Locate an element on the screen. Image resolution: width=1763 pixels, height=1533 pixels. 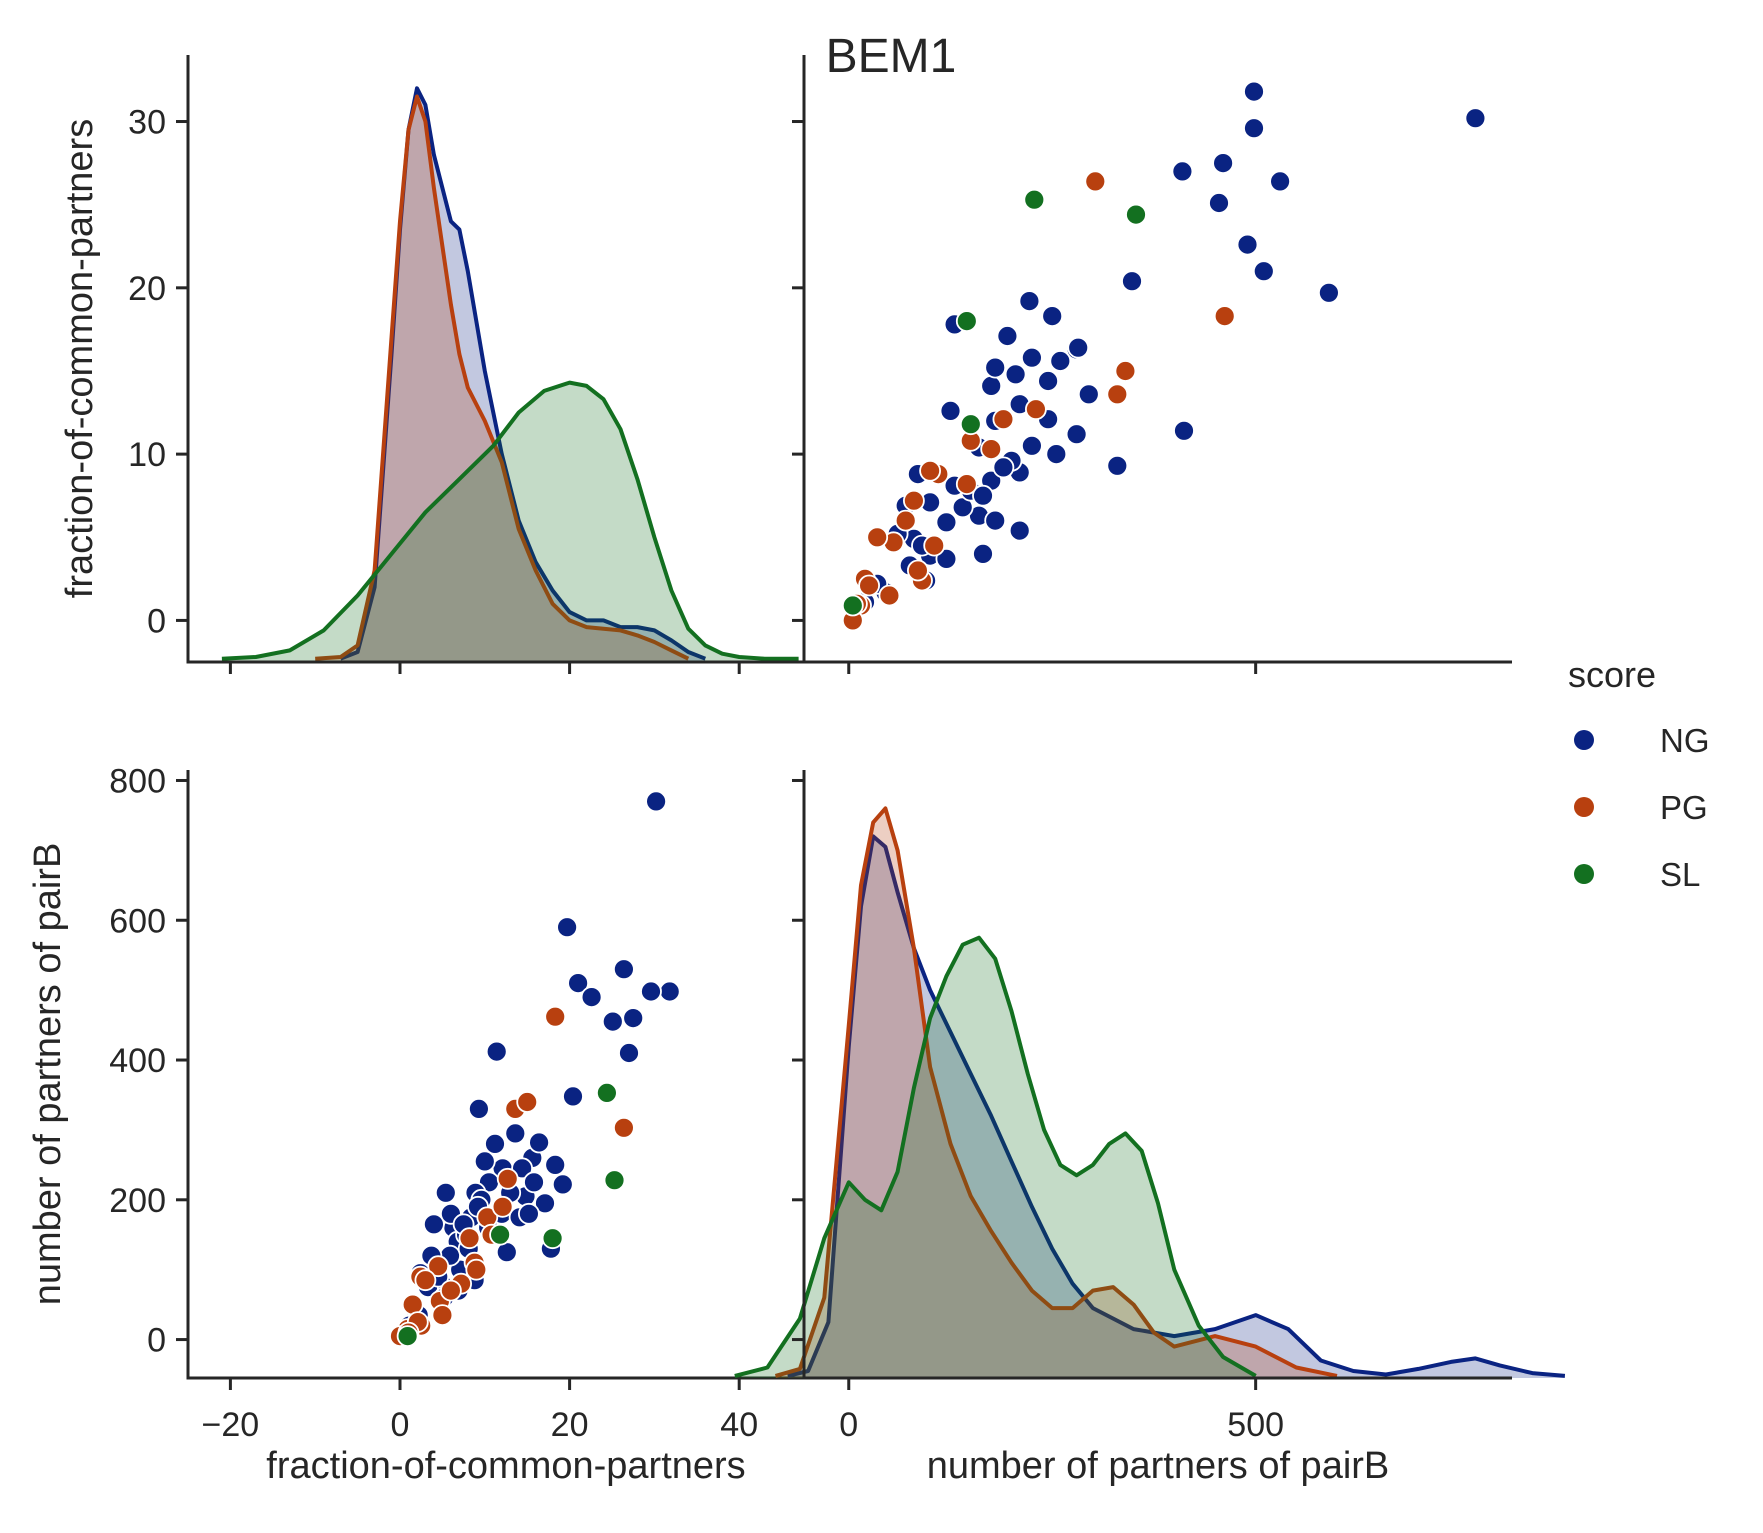
panel-fraction-kde-ytick-label: 10 is located at coordinates (147, 455).